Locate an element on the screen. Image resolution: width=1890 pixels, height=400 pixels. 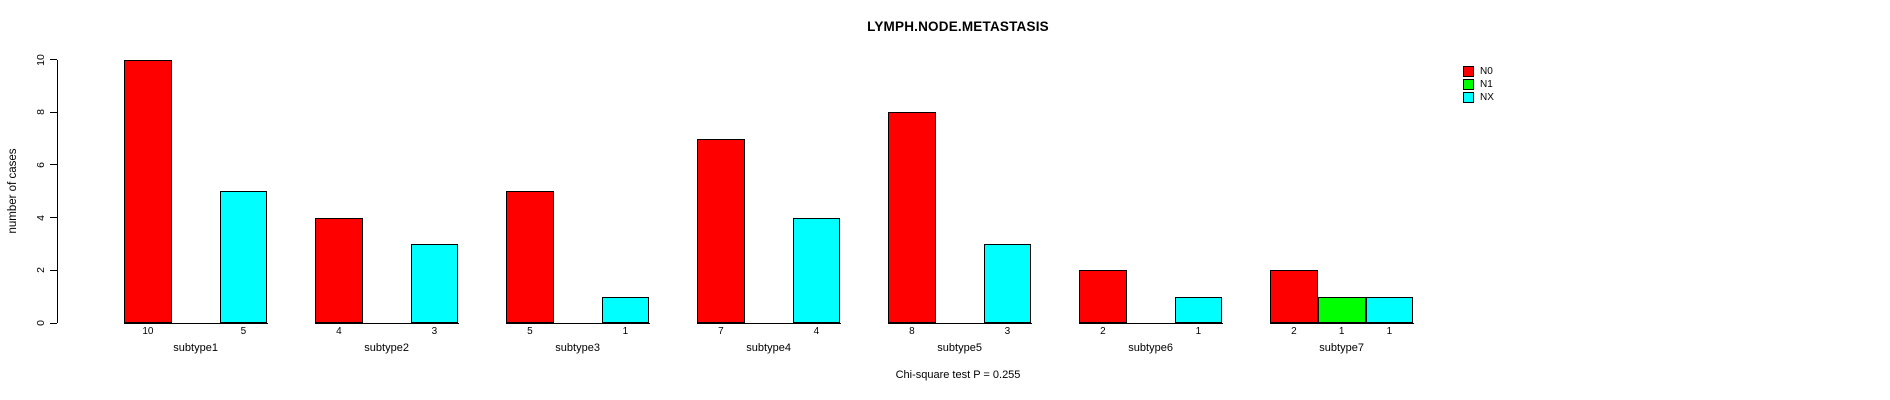
bar-n0-subtype7 is located at coordinates (1294, 296).